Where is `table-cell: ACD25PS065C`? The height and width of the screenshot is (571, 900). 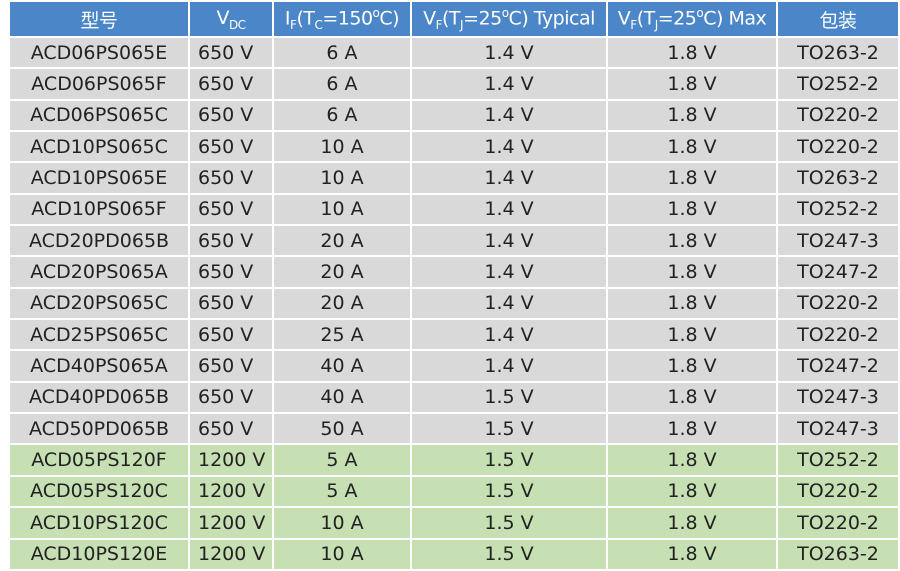
table-cell: ACD25PS065C is located at coordinates (99, 335).